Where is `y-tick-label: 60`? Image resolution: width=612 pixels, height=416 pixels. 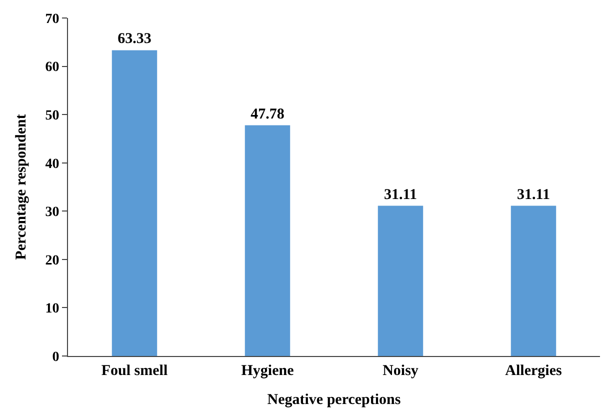 y-tick-label: 60 is located at coordinates (52, 68).